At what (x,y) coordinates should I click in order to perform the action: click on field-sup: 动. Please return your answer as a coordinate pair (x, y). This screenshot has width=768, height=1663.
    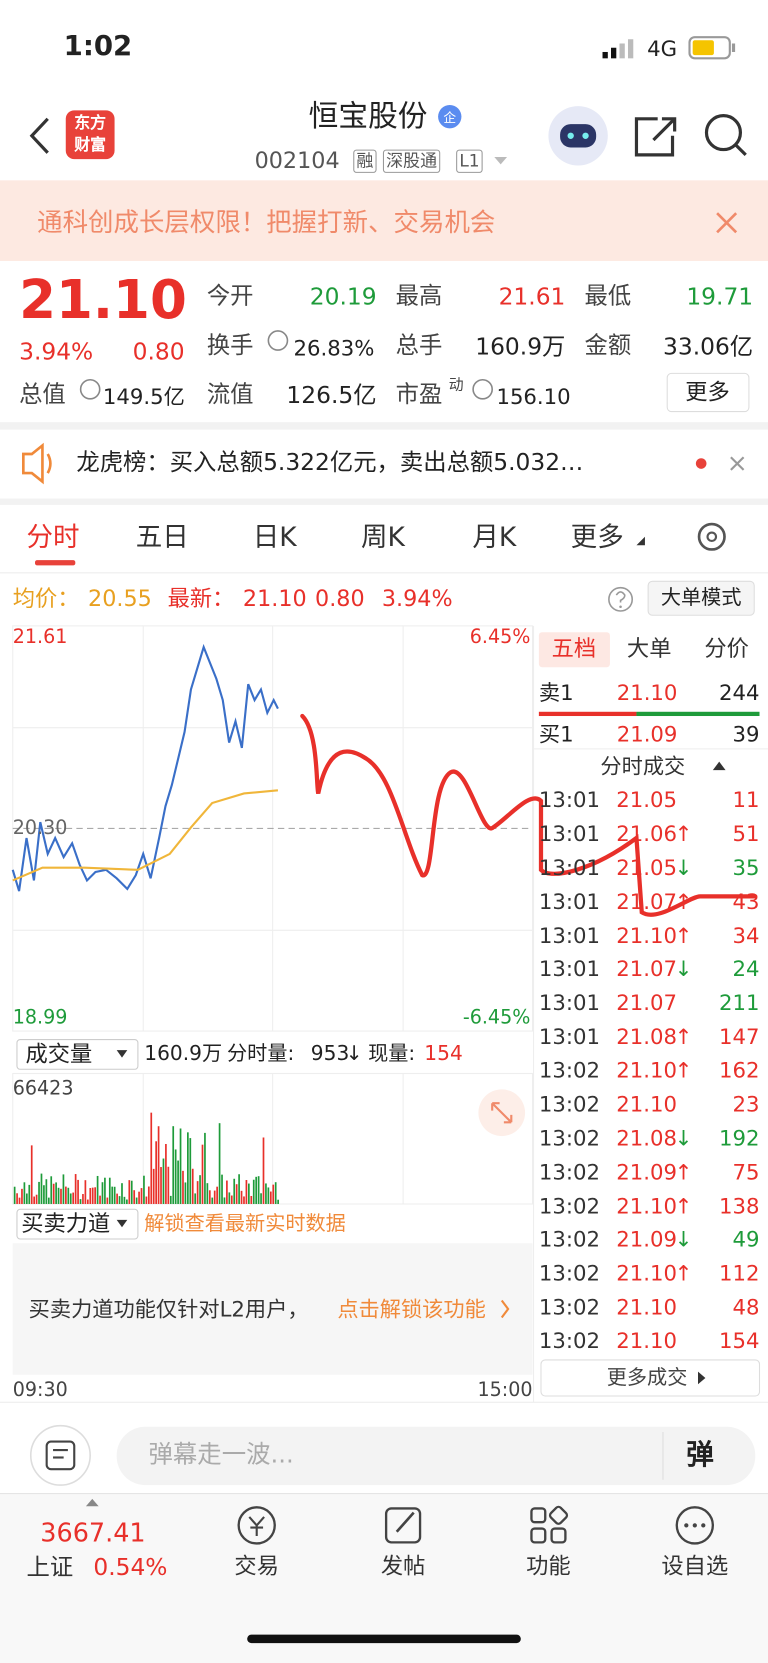
    Looking at the image, I should click on (456, 385).